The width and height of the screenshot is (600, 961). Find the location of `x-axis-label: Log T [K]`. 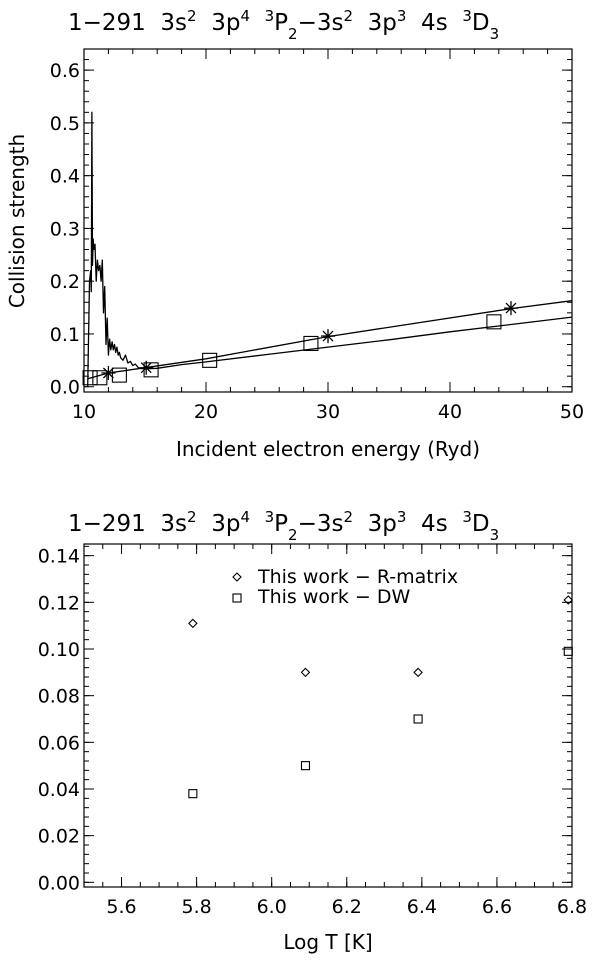

x-axis-label: Log T [K] is located at coordinates (327, 942).